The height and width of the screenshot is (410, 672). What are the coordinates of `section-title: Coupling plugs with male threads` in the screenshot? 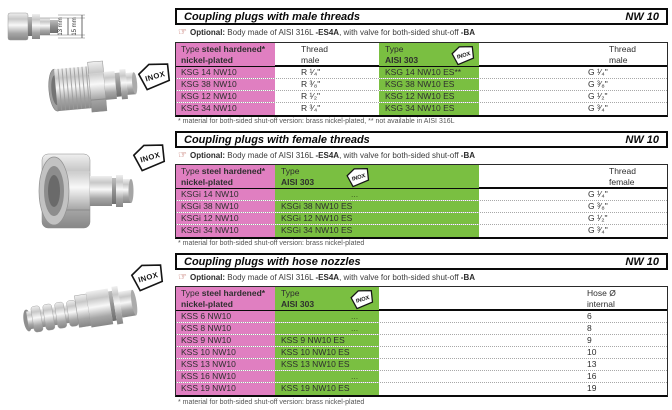 It's located at (272, 16).